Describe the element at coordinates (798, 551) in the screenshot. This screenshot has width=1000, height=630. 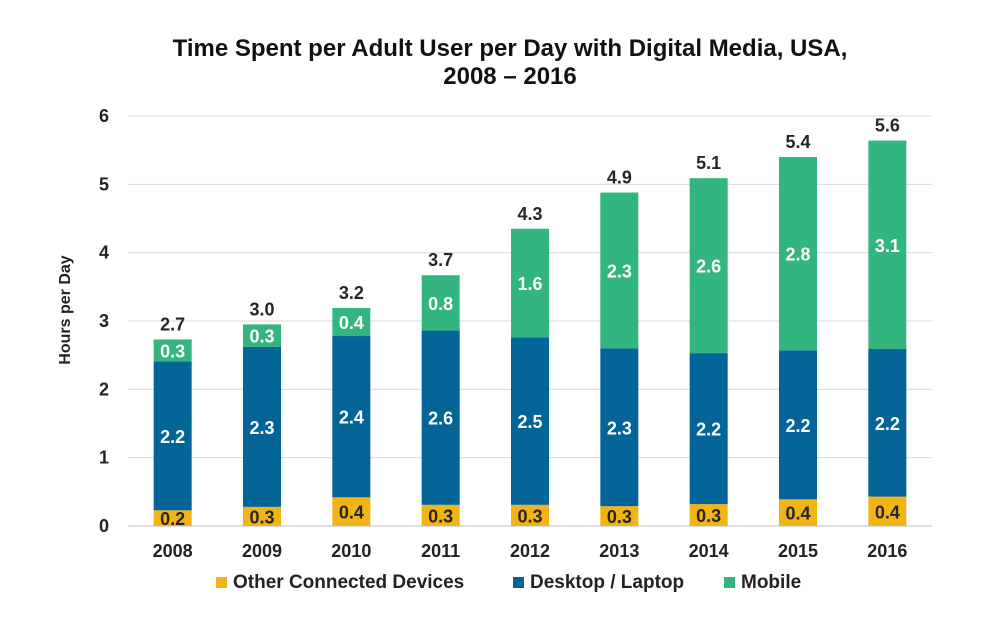
I see `x-tick-label: 2015` at that location.